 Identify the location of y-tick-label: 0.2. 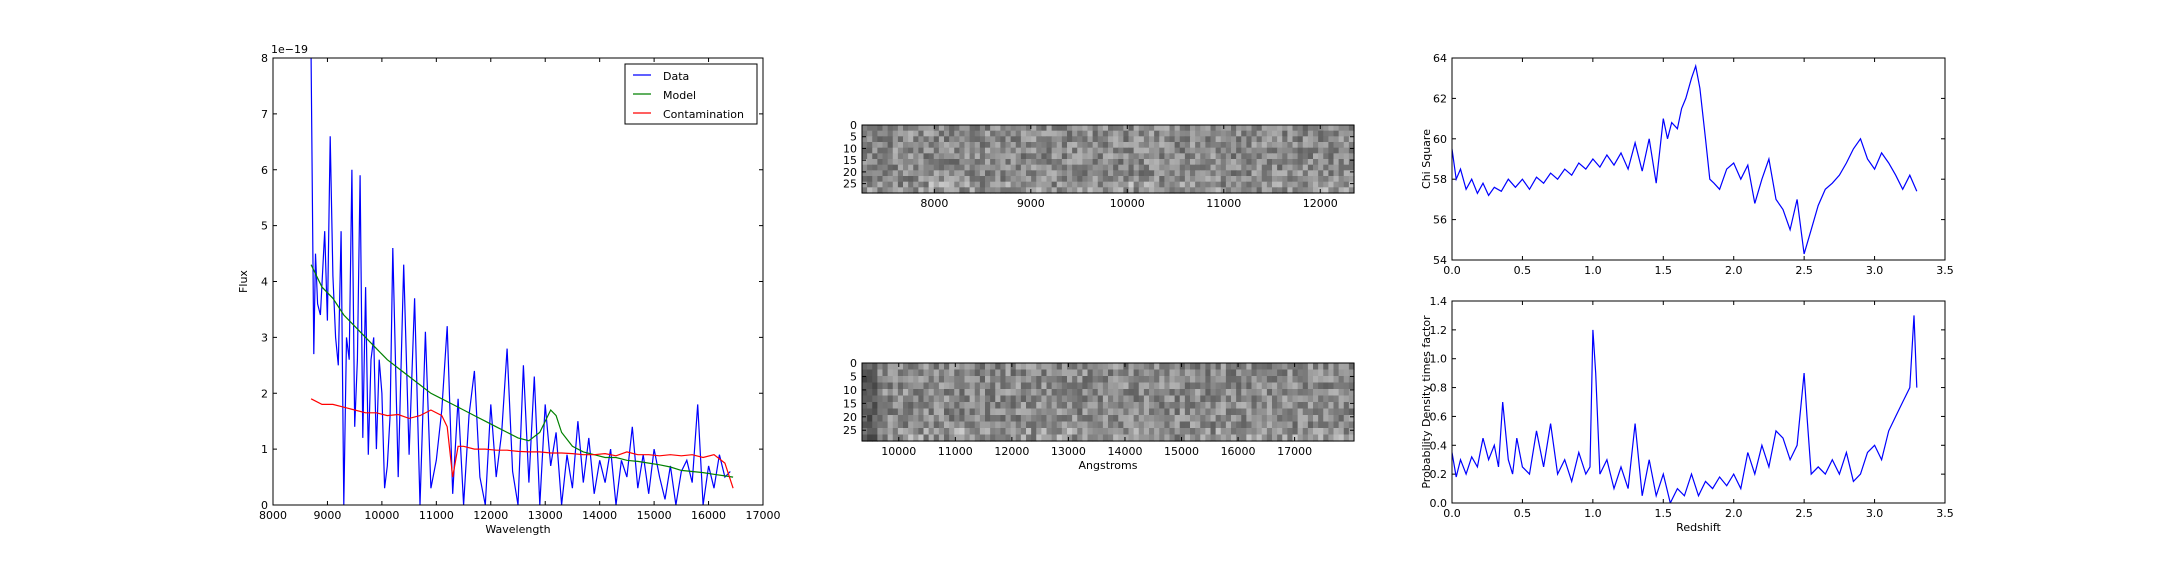
(1439, 474).